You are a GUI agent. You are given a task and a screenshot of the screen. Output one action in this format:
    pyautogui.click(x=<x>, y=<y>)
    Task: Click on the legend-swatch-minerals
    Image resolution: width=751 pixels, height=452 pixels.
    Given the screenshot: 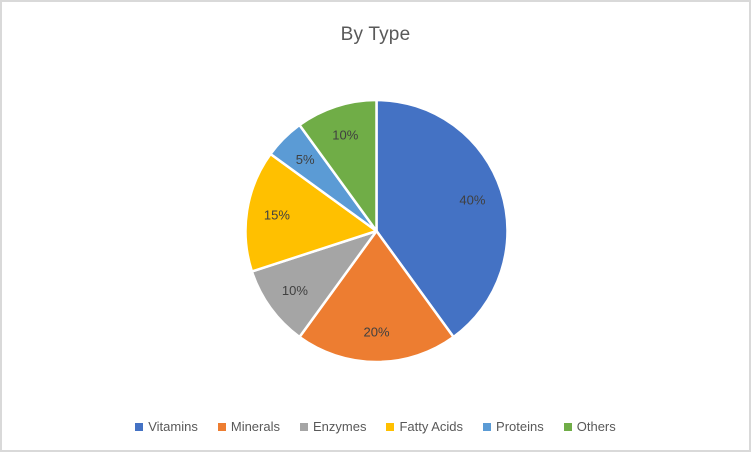 What is the action you would take?
    pyautogui.click(x=221, y=426)
    